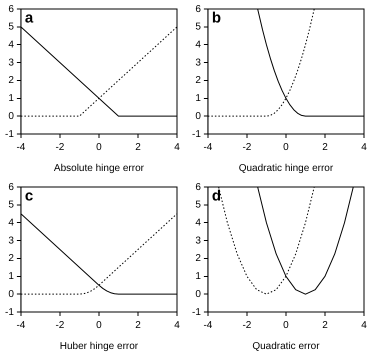 The height and width of the screenshot is (357, 374). I want to click on annotation: b, so click(217, 18).